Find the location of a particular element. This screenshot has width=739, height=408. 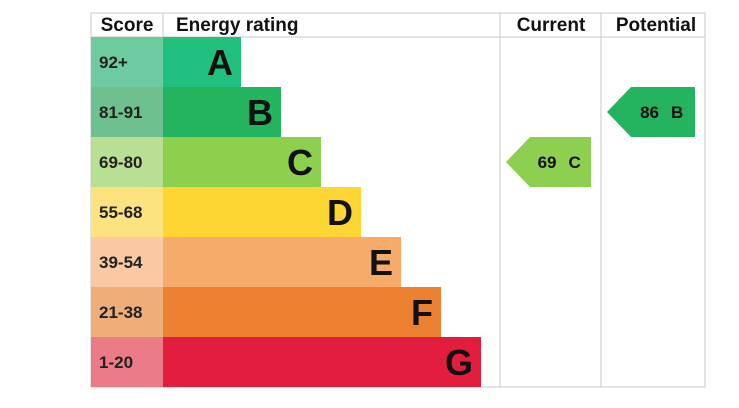

potential-value: 86 is located at coordinates (649, 112).